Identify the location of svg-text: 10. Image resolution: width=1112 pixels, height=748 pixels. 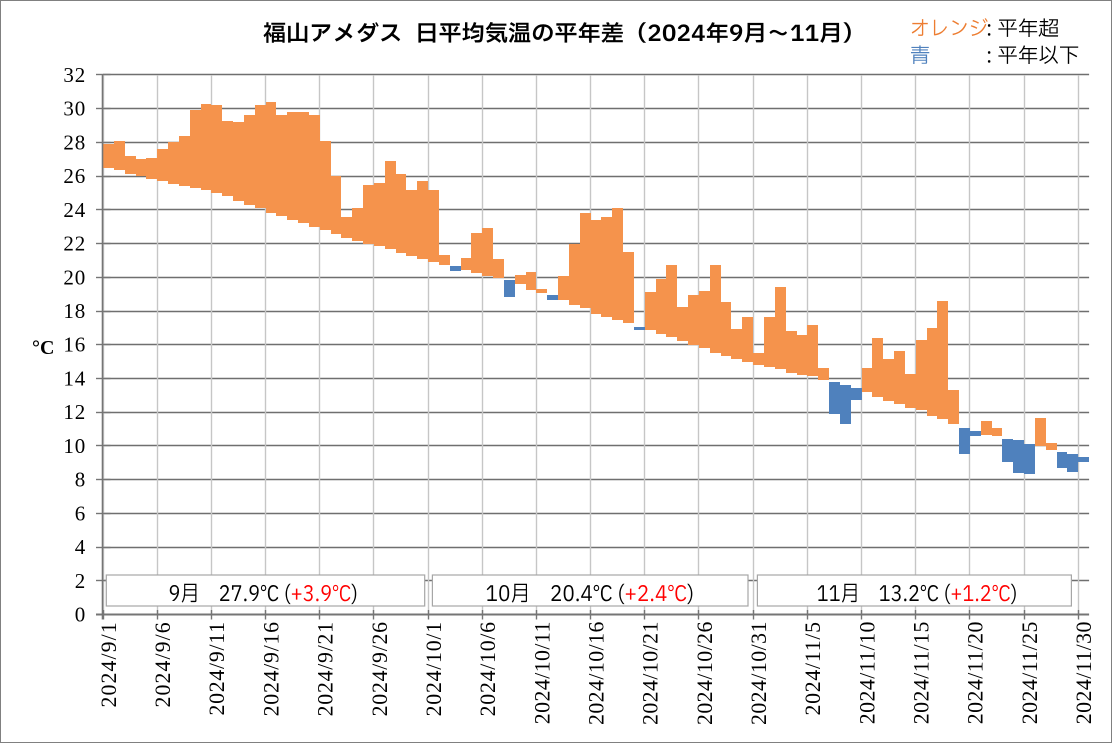
(74, 446).